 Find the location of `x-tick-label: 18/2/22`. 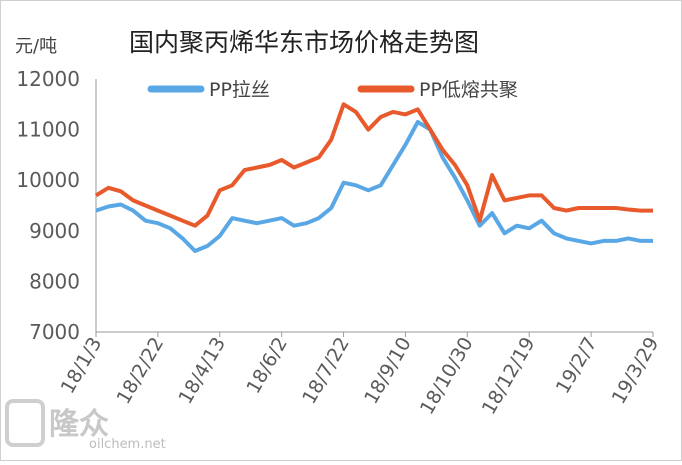

x-tick-label: 18/2/22 is located at coordinates (141, 371).